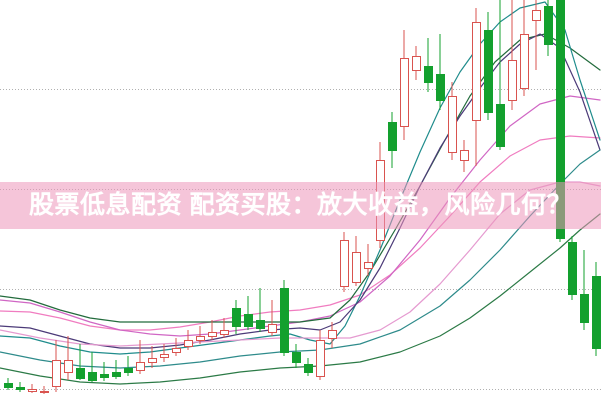 This screenshot has height=401, width=601. I want to click on banner-headline: 股票低息配资 配资买股：放大收益，风险几何？, so click(300, 205).